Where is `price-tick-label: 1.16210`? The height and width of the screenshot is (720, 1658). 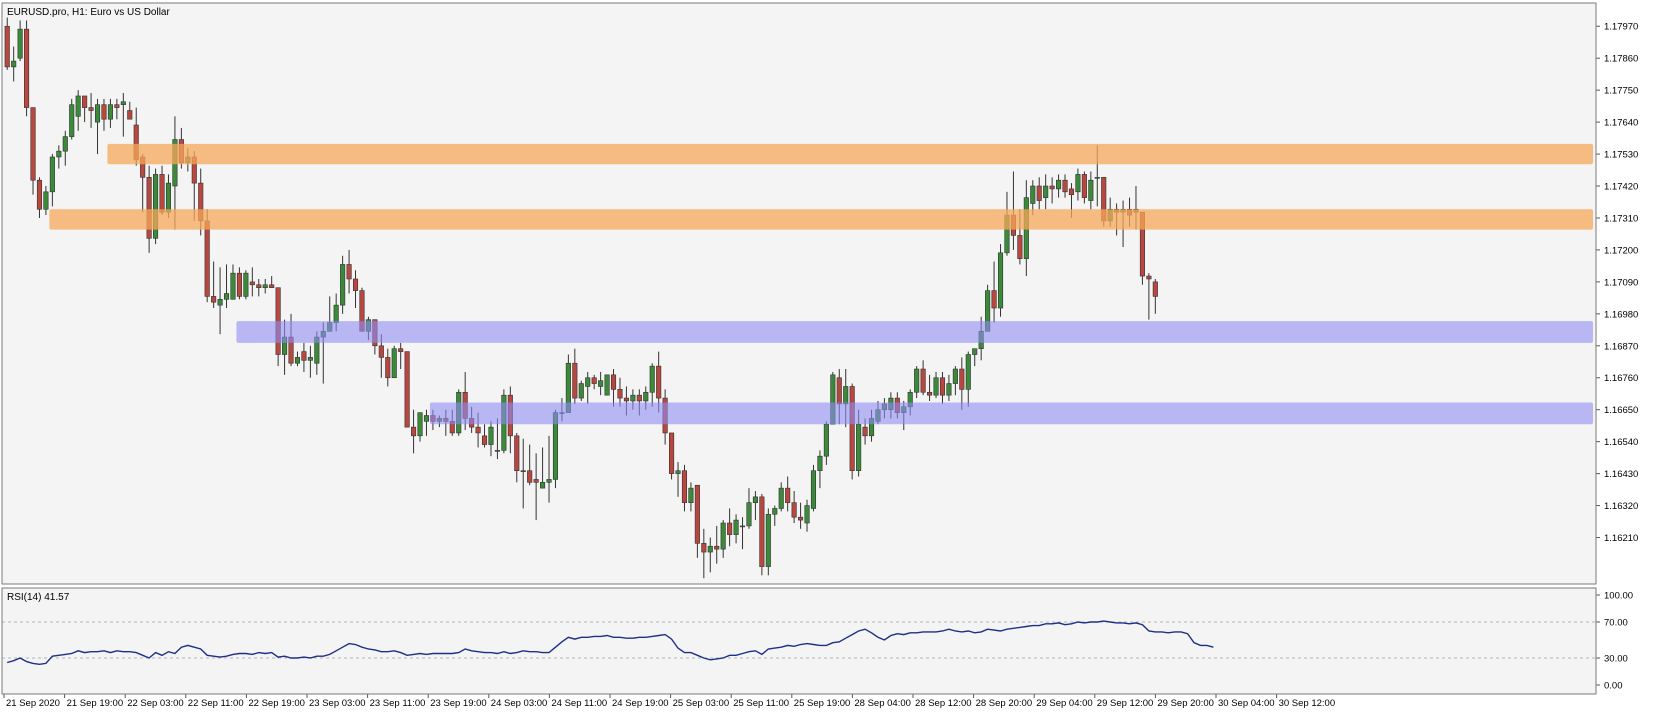
price-tick-label: 1.16210 is located at coordinates (1621, 538).